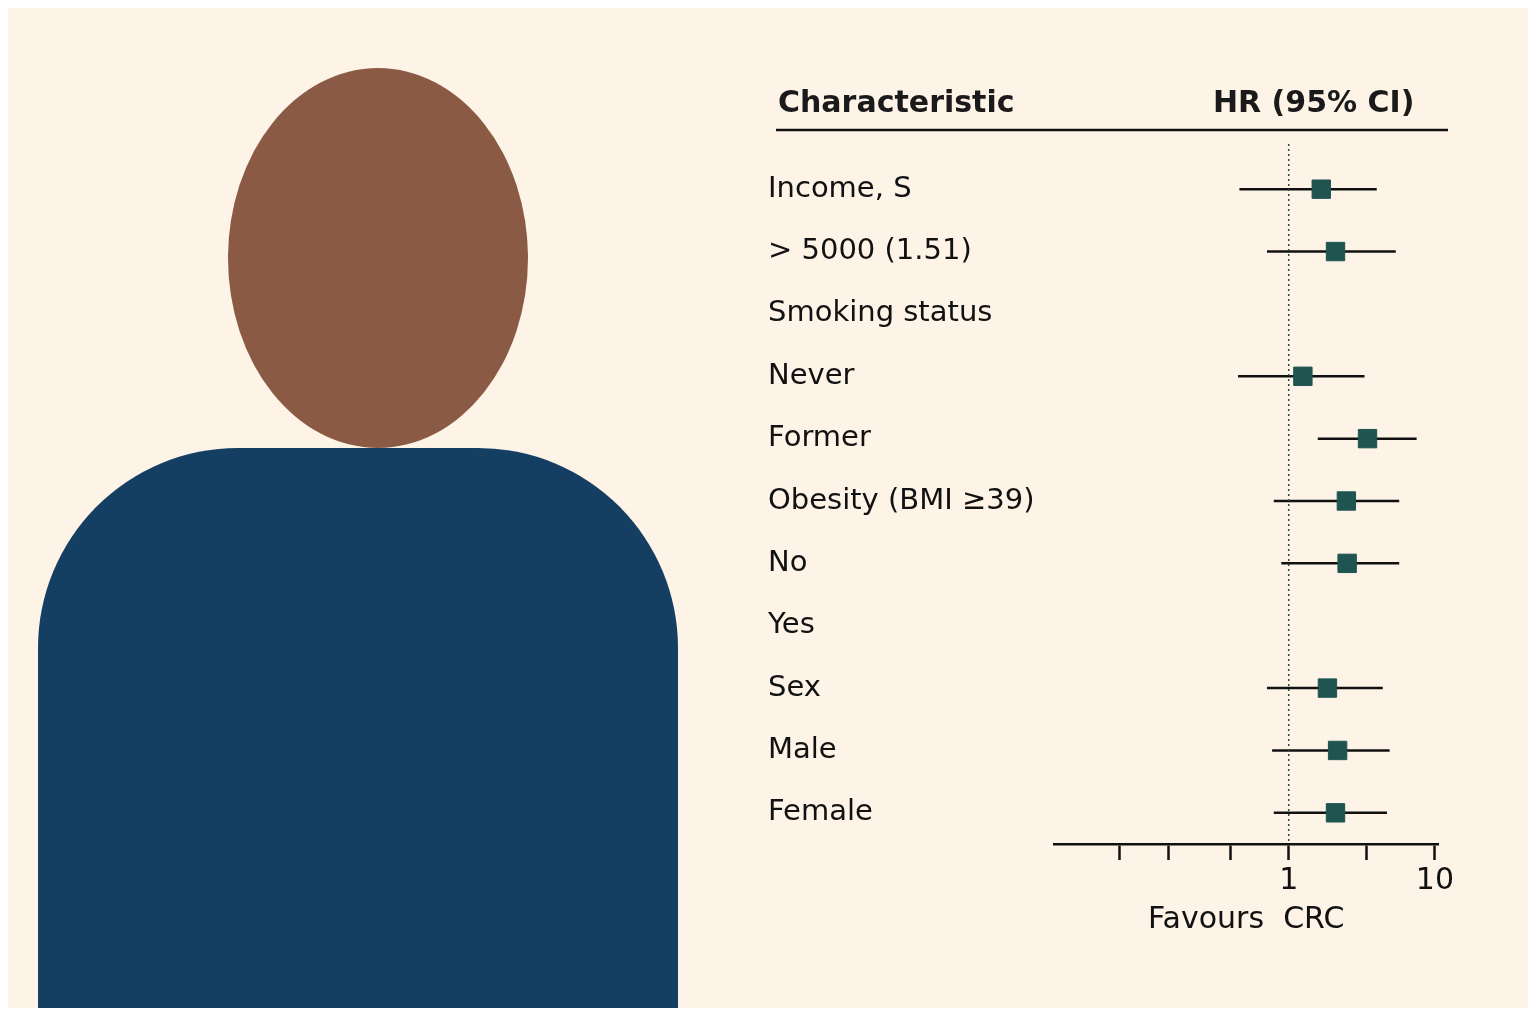 This screenshot has width=1536, height=1024. Describe the element at coordinates (819, 436) in the screenshot. I see `y-tick-label: Former` at that location.